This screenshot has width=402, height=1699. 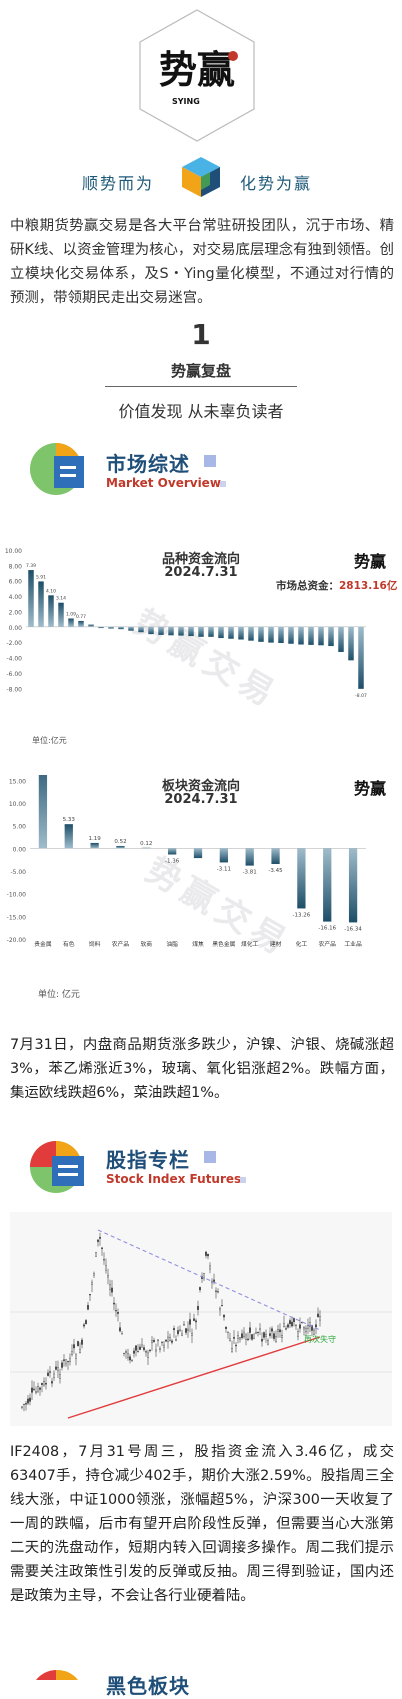 What do you see at coordinates (31, 566) in the screenshot?
I see `data-label: 7.39` at bounding box center [31, 566].